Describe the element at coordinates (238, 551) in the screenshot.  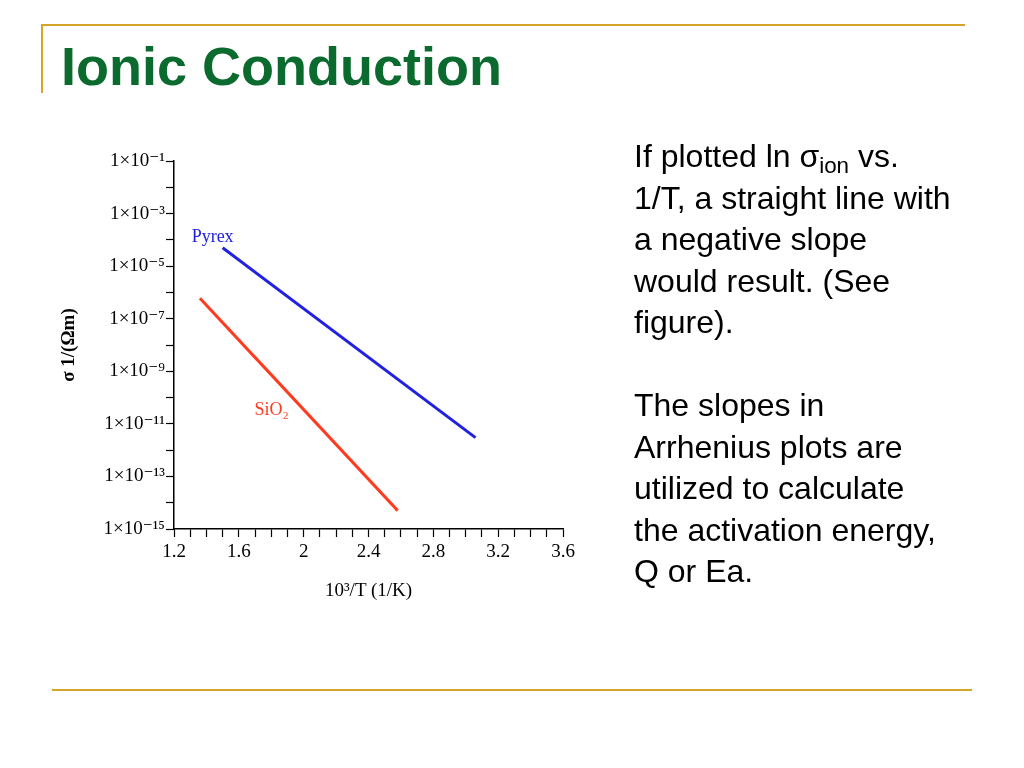
I see `x-tick-label: 1.6` at that location.